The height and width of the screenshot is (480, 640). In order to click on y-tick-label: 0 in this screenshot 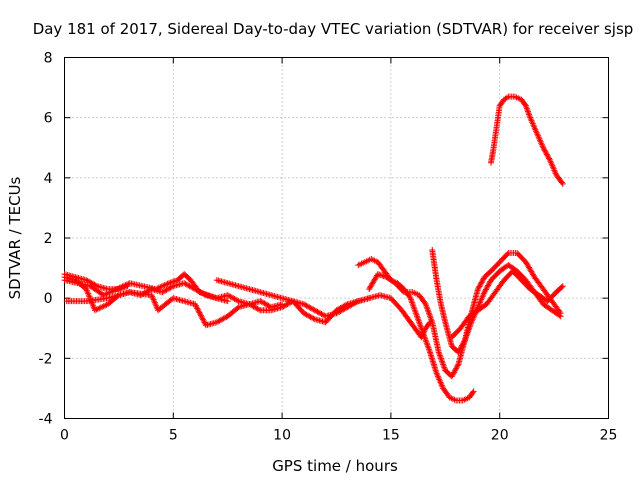, I will do `click(48, 299)`.